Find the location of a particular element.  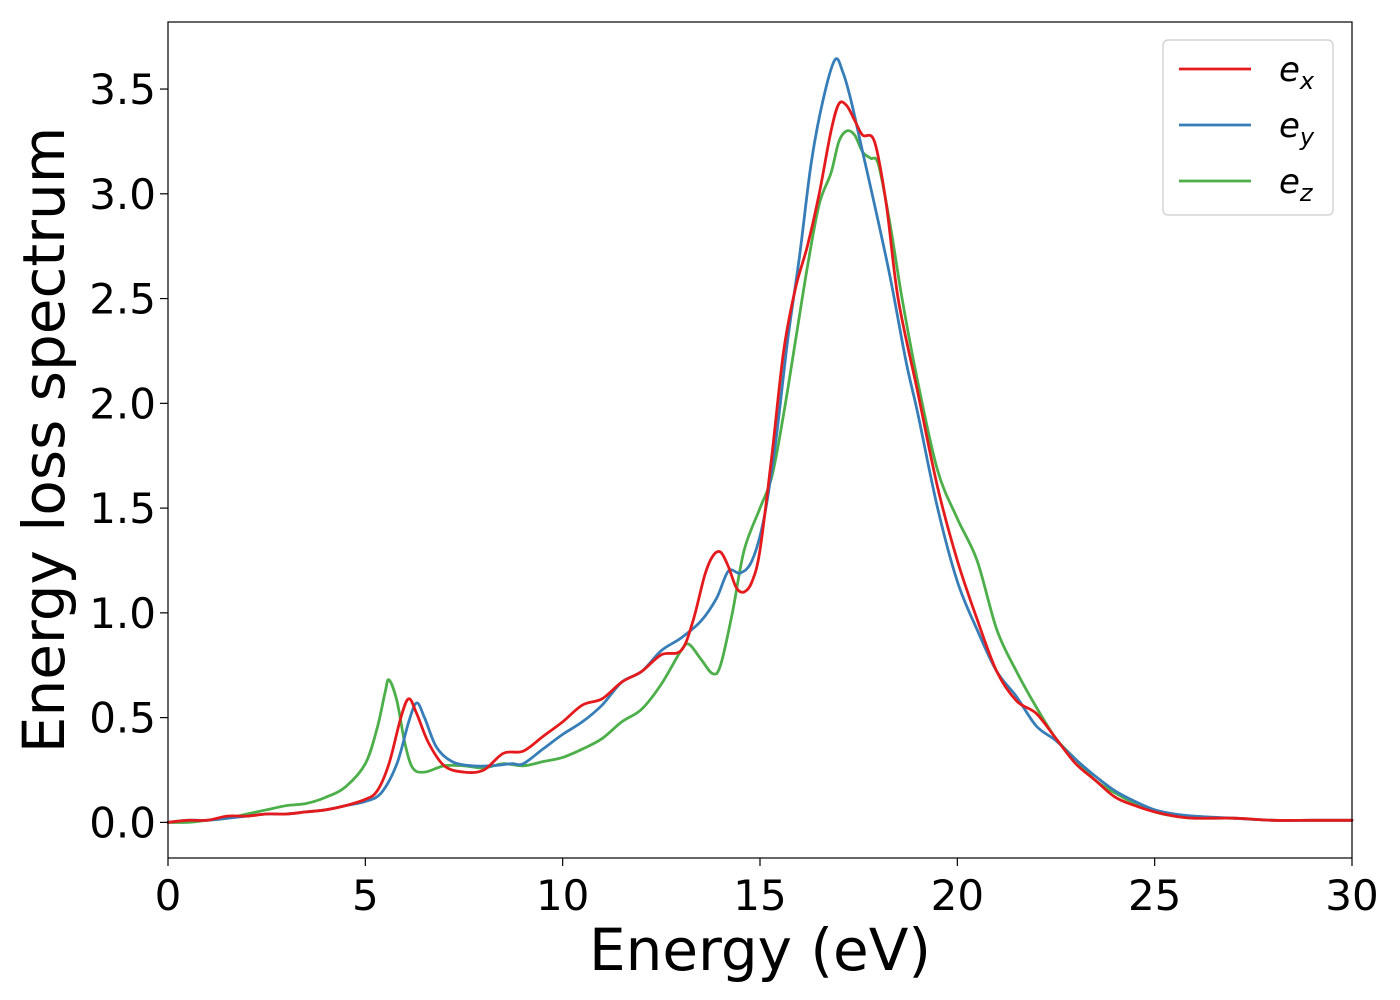

x-tick-label: 10 is located at coordinates (562, 895).